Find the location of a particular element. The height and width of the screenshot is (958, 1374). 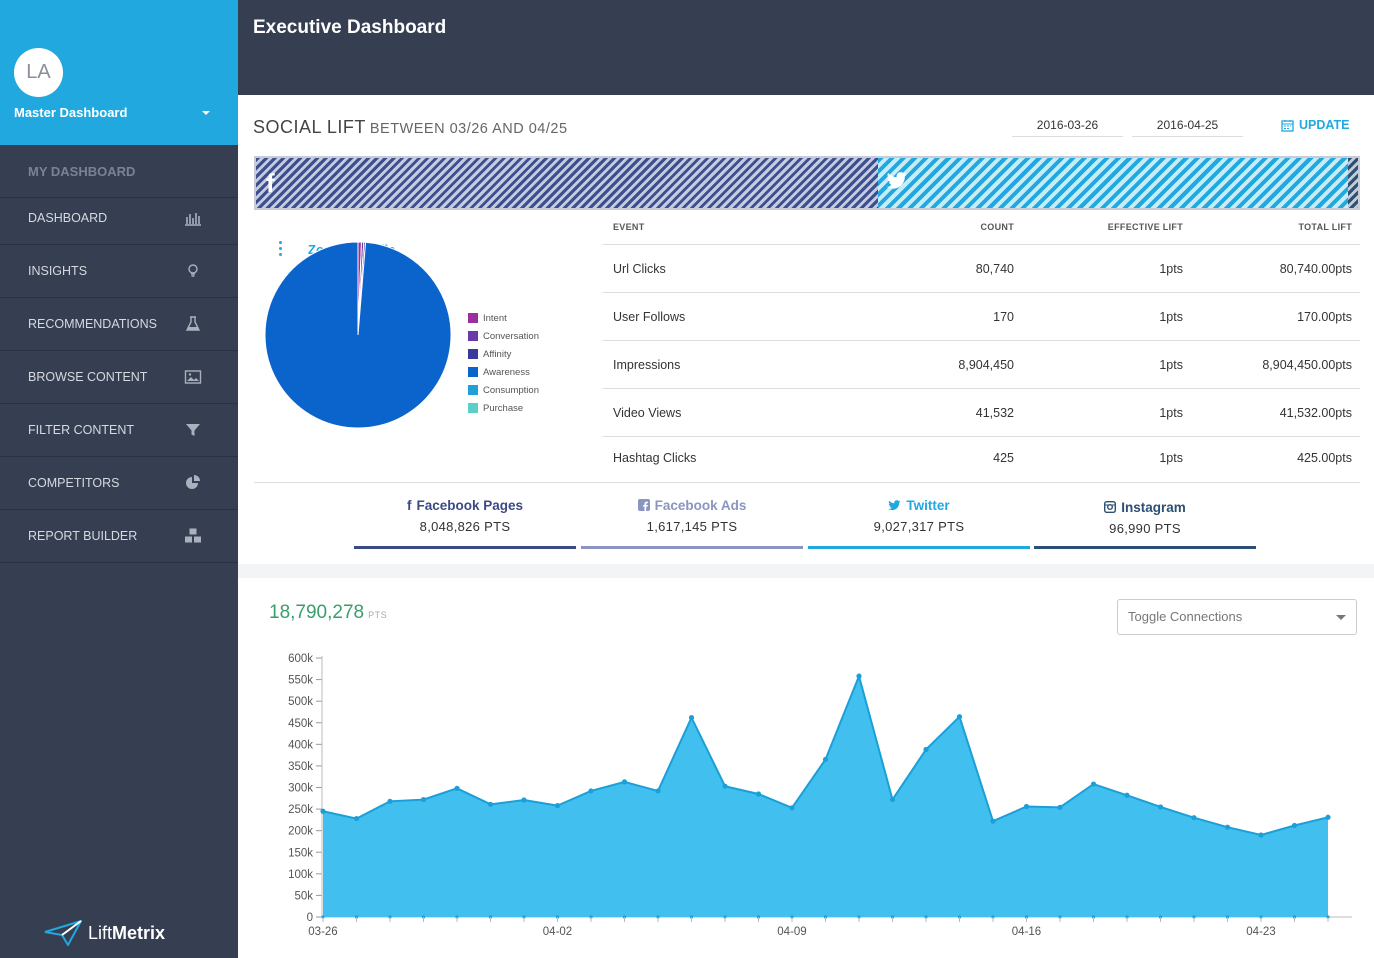

y-tick-label: 550k is located at coordinates (300, 681).